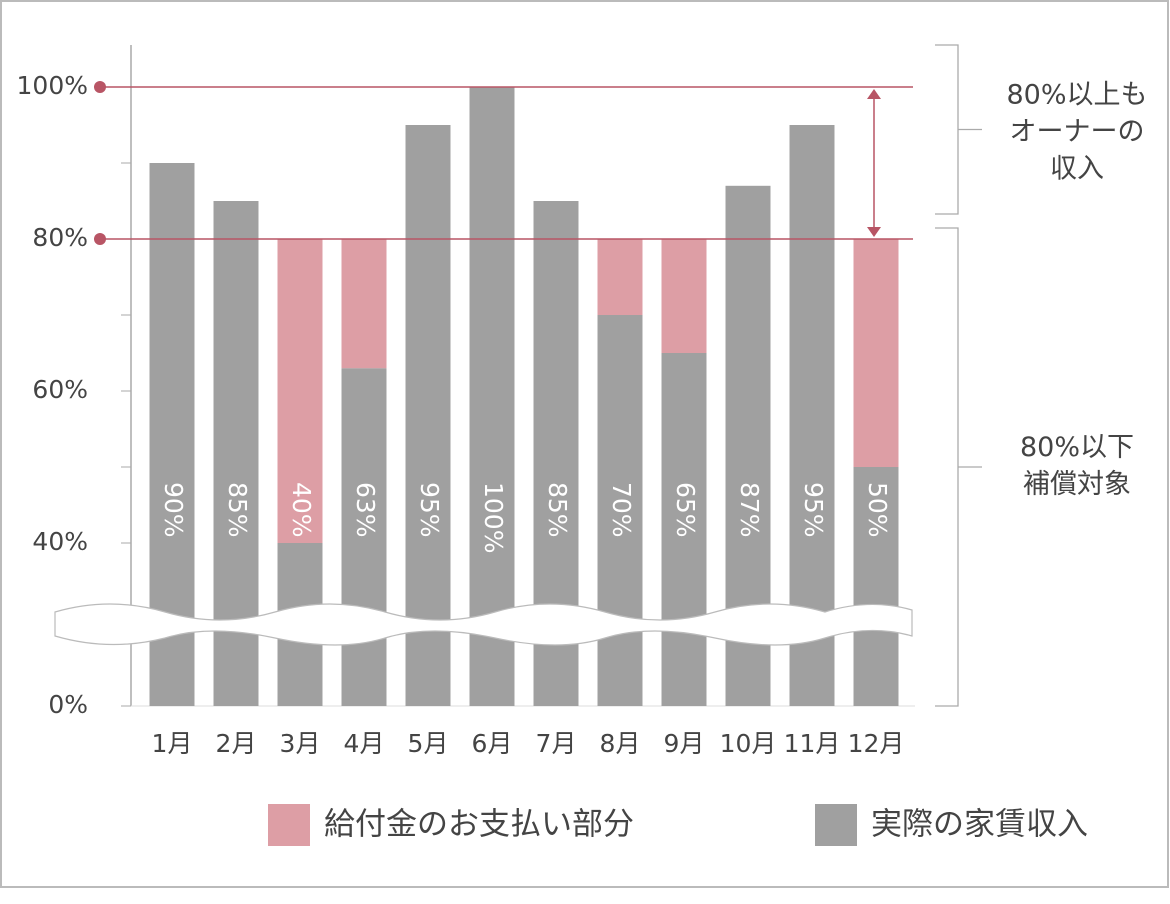 Image resolution: width=1170 pixels, height=904 pixels. What do you see at coordinates (684, 743) in the screenshot?
I see `x-tick-label: 9月` at bounding box center [684, 743].